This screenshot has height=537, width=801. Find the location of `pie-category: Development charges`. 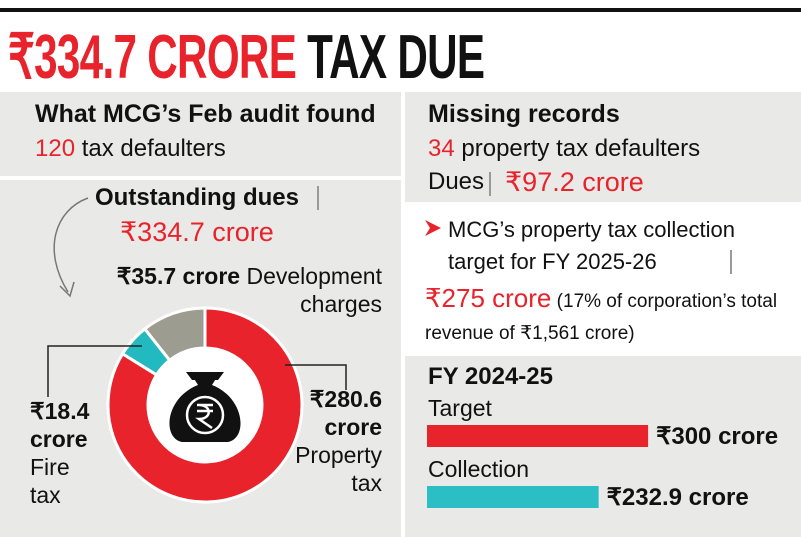

pie-category: Development charges is located at coordinates (314, 290).